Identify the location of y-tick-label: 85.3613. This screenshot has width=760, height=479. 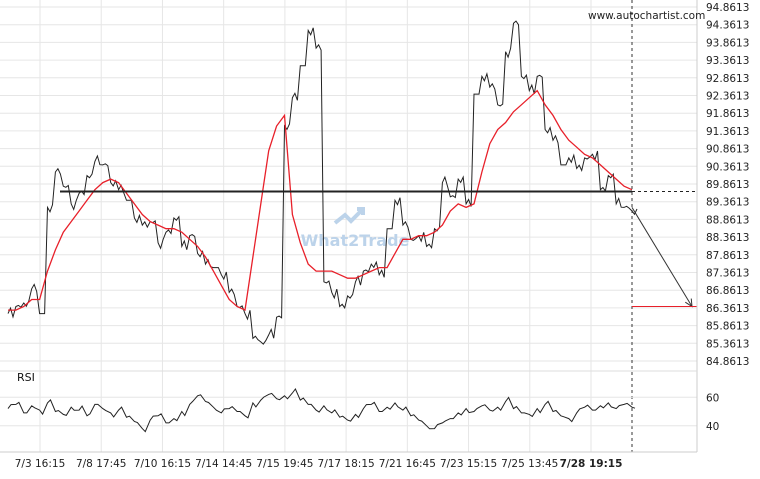
(727, 344).